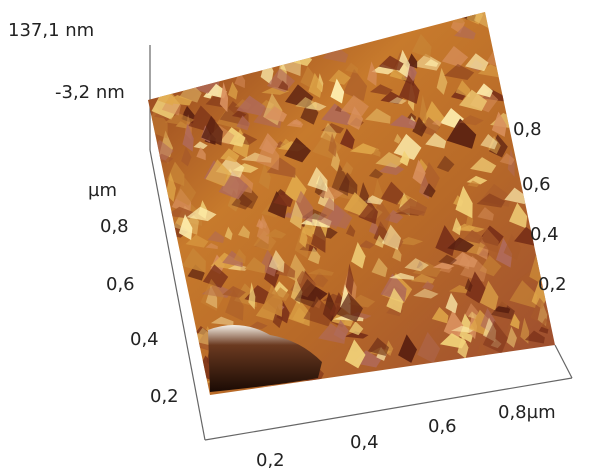 This screenshot has width=593, height=470. Describe the element at coordinates (177, 295) in the screenshot. I see `left-axis-line` at that location.